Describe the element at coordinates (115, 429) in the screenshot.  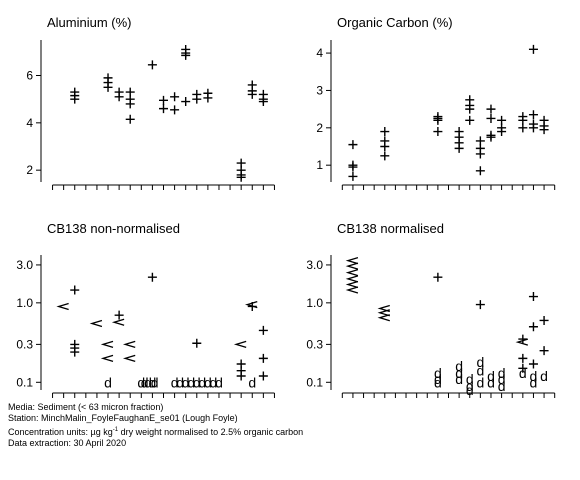
I see `footer-units-sup: -1` at that location.